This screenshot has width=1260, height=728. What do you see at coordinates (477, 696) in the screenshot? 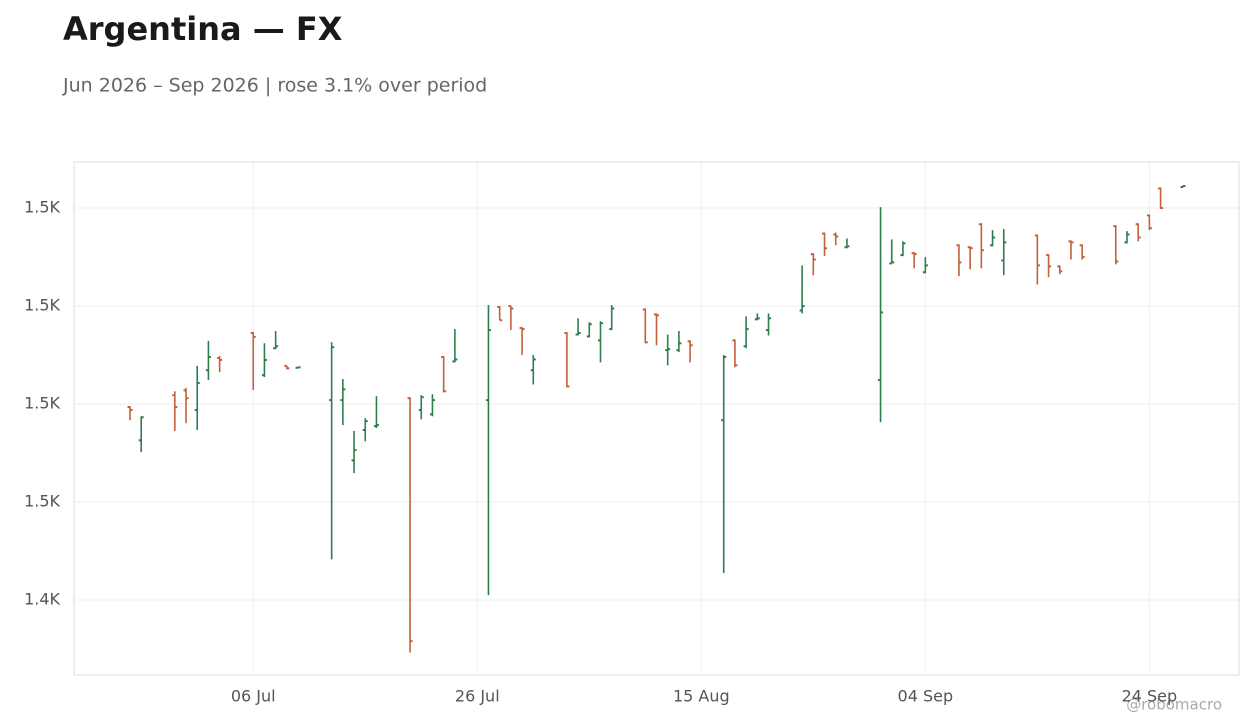
I see `x-tick-label: 26 Jul` at bounding box center [477, 696].